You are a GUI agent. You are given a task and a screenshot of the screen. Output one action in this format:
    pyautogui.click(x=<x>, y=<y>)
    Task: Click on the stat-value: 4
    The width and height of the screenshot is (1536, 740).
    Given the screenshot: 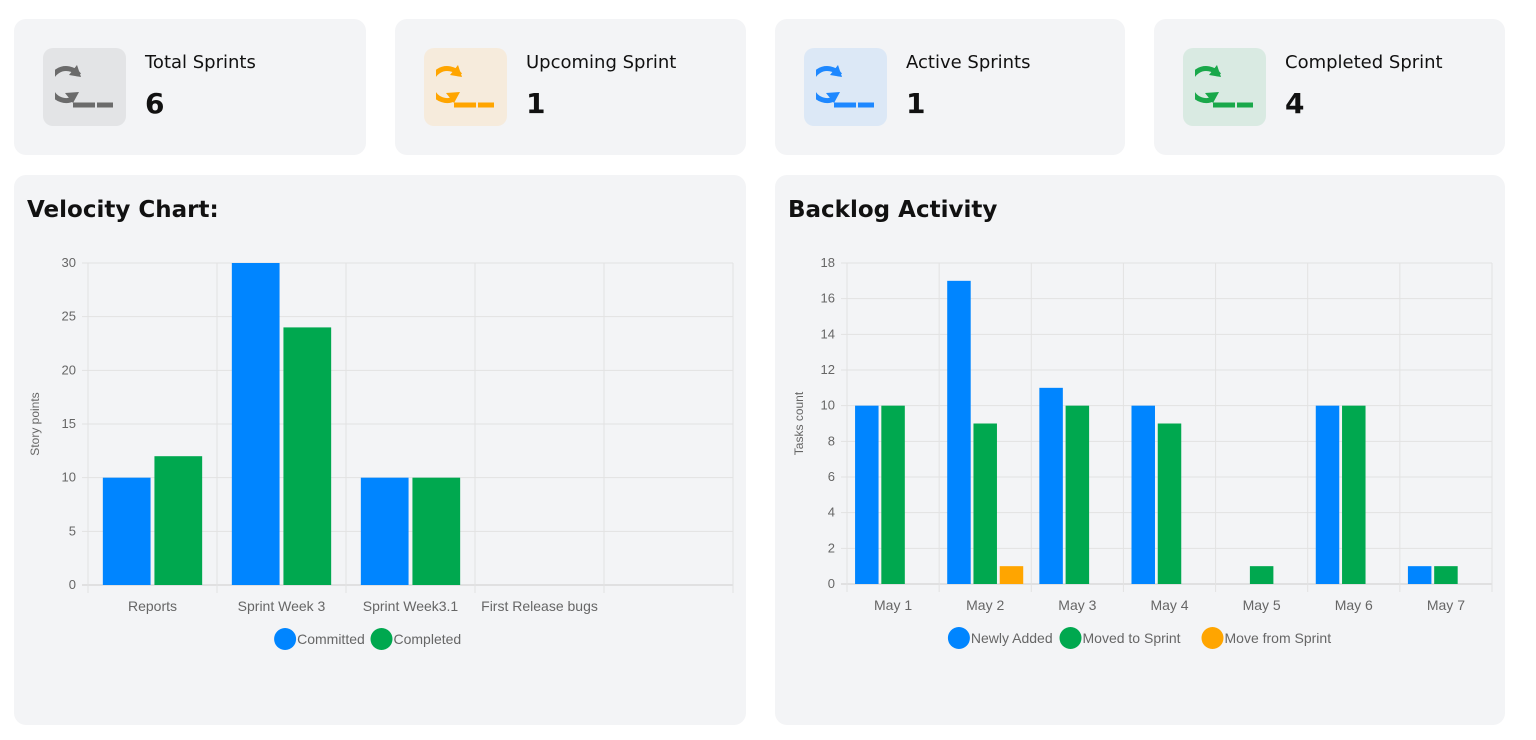 What is the action you would take?
    pyautogui.click(x=1295, y=103)
    